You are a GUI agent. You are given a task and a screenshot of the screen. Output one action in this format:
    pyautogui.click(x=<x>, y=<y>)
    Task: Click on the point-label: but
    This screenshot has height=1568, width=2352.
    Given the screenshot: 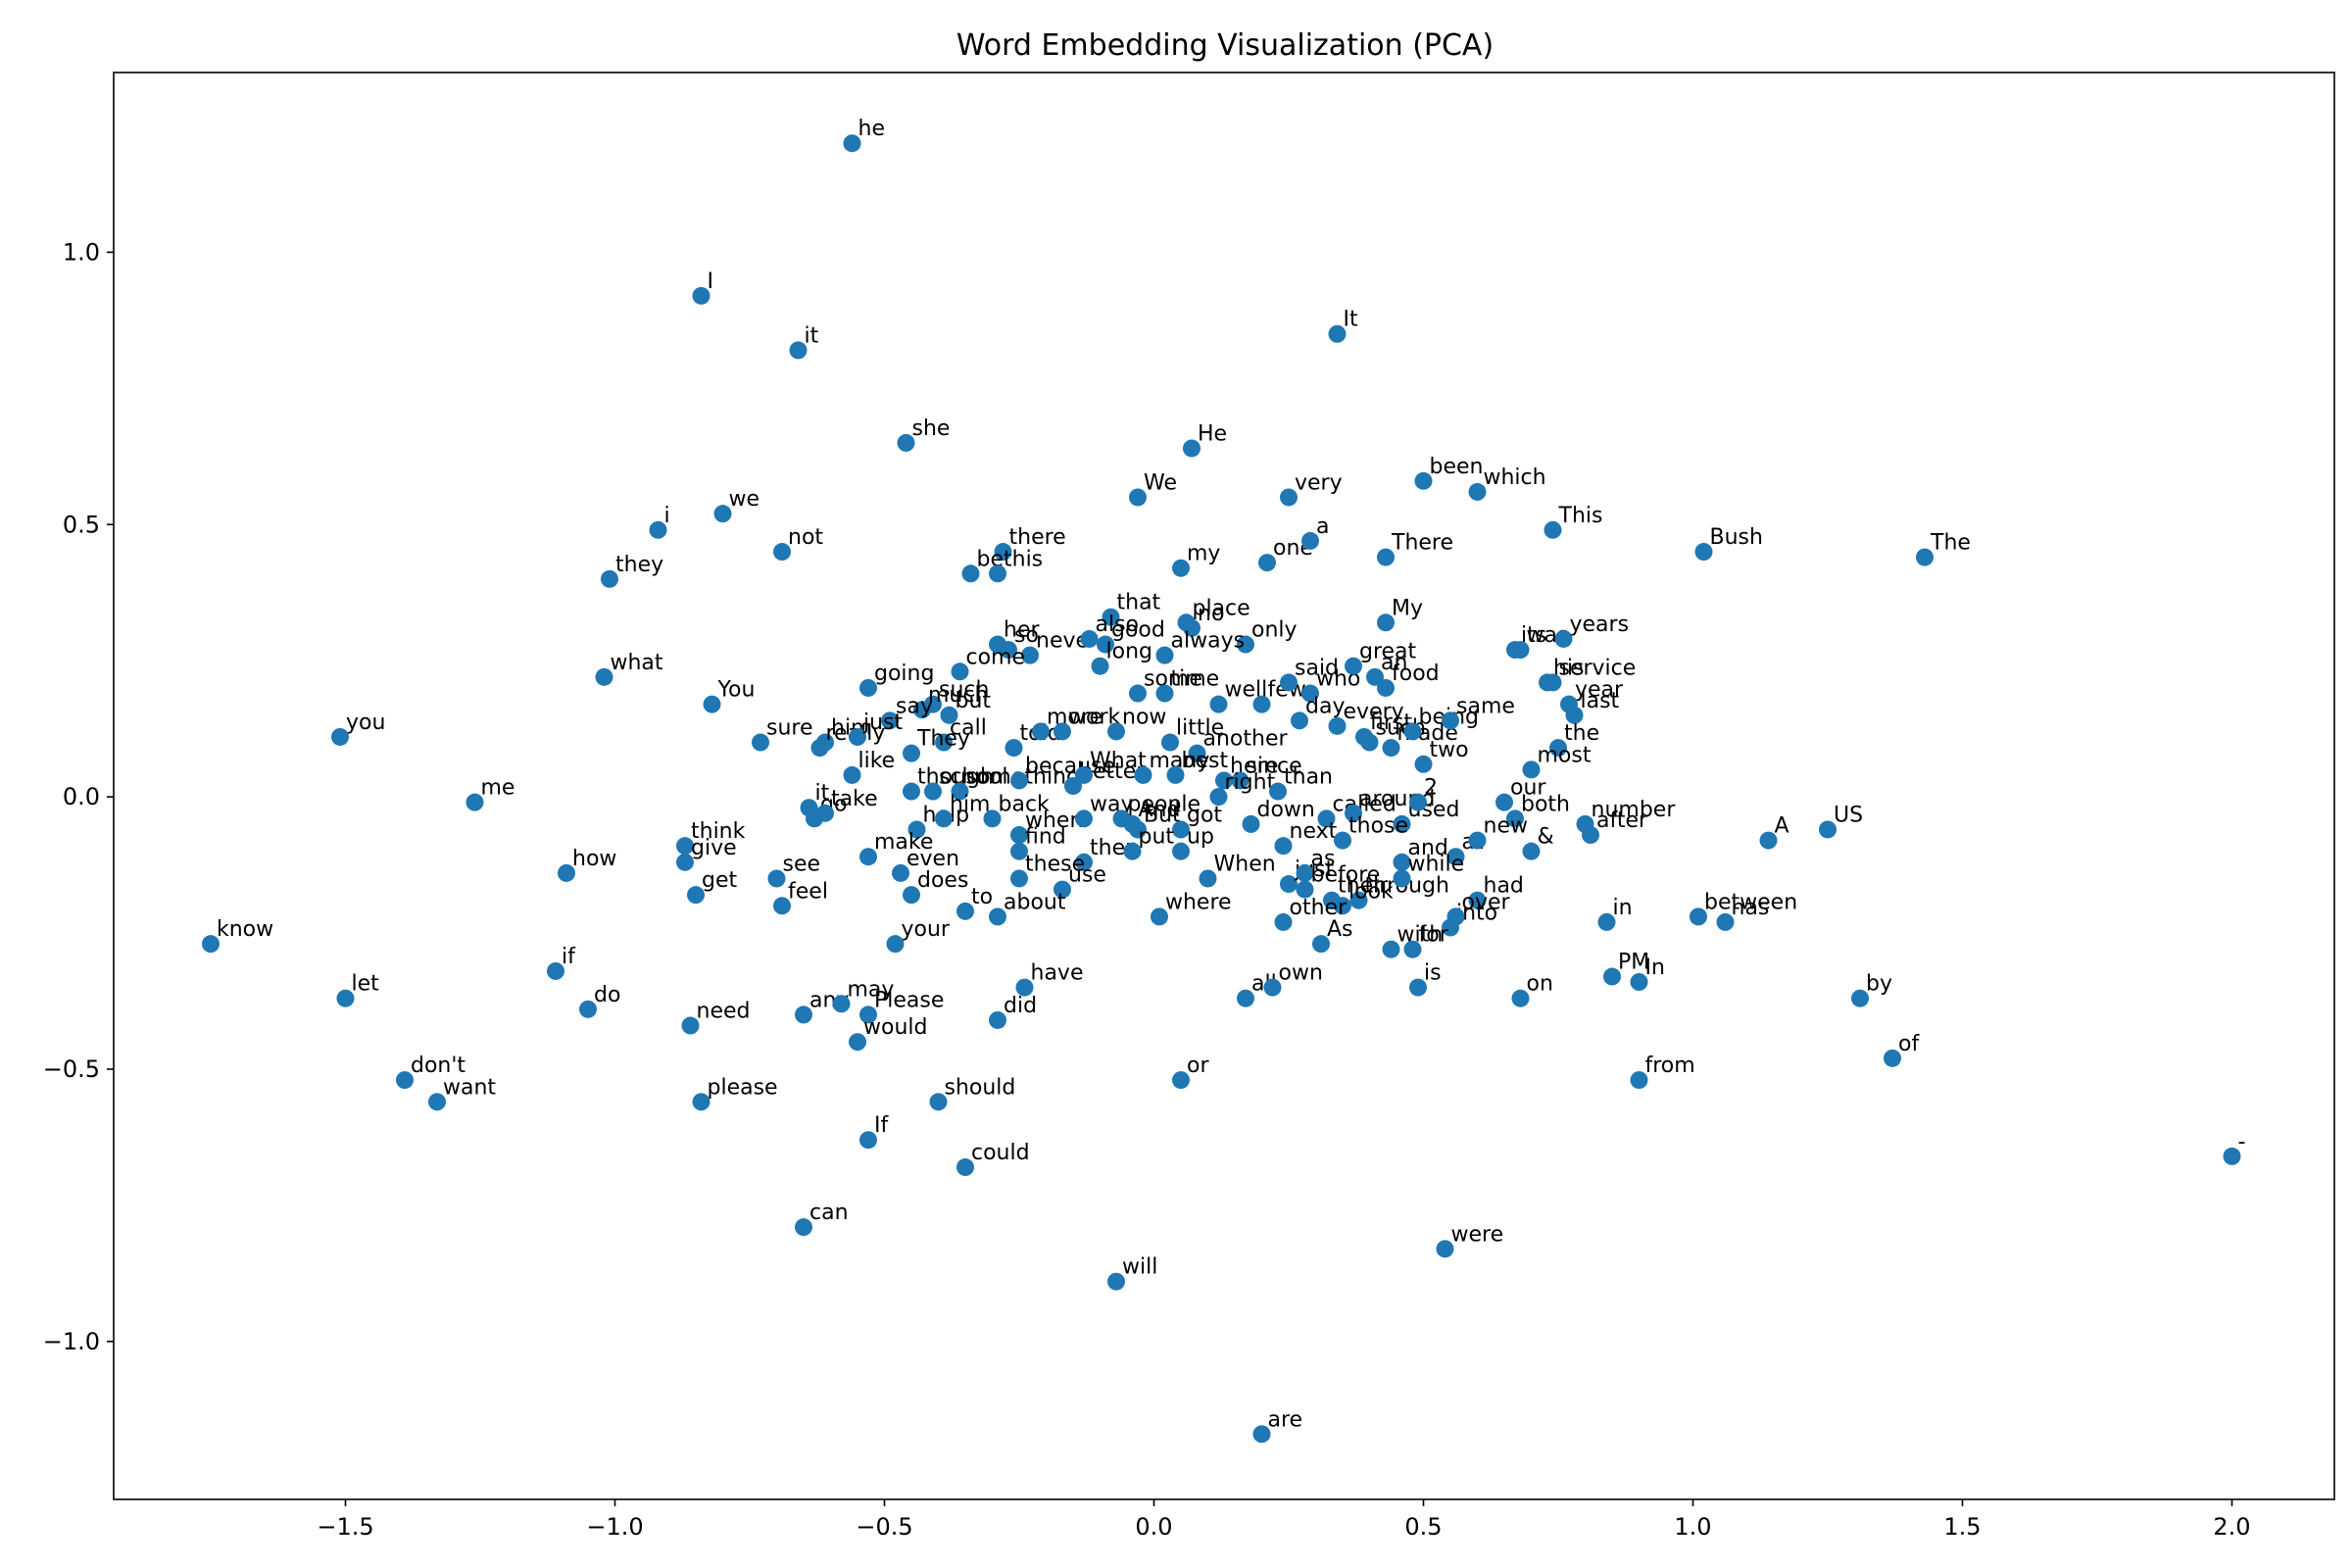 What is the action you would take?
    pyautogui.click(x=974, y=701)
    